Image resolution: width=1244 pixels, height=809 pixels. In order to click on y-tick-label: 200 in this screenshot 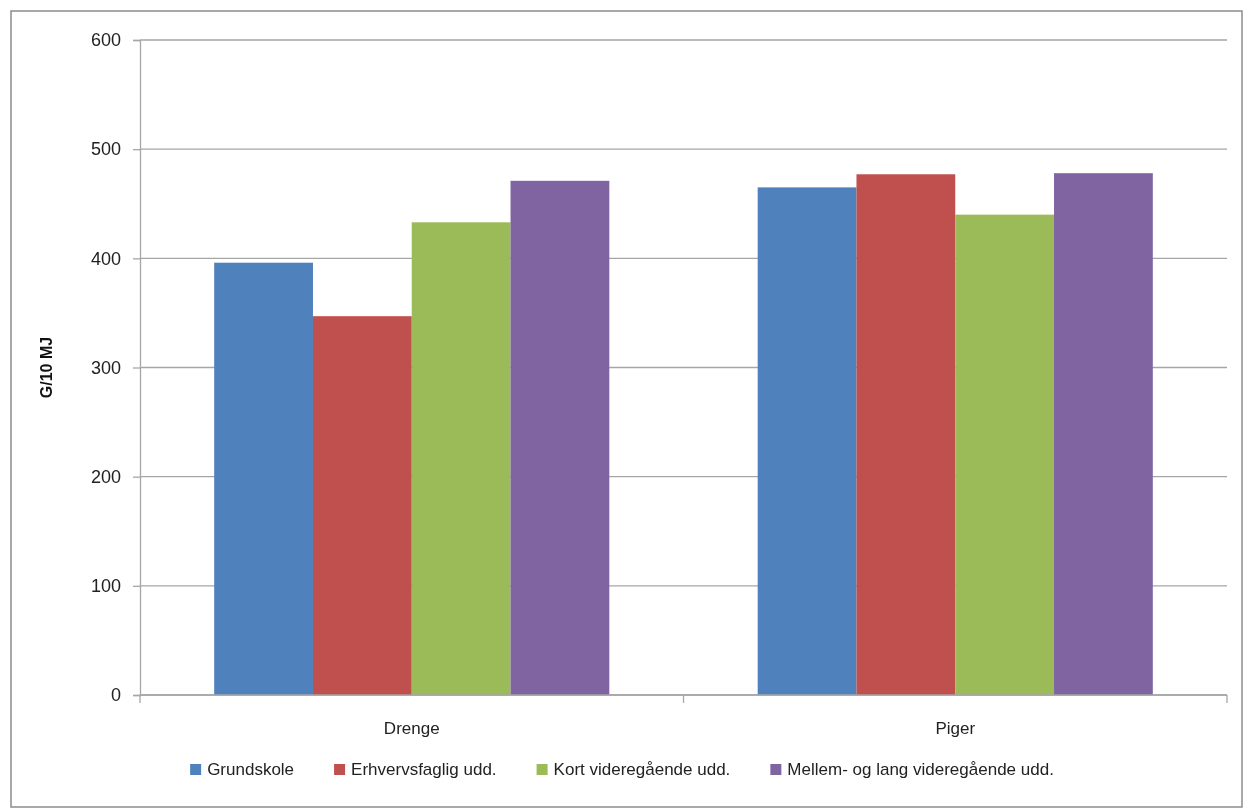, I will do `click(105, 476)`.